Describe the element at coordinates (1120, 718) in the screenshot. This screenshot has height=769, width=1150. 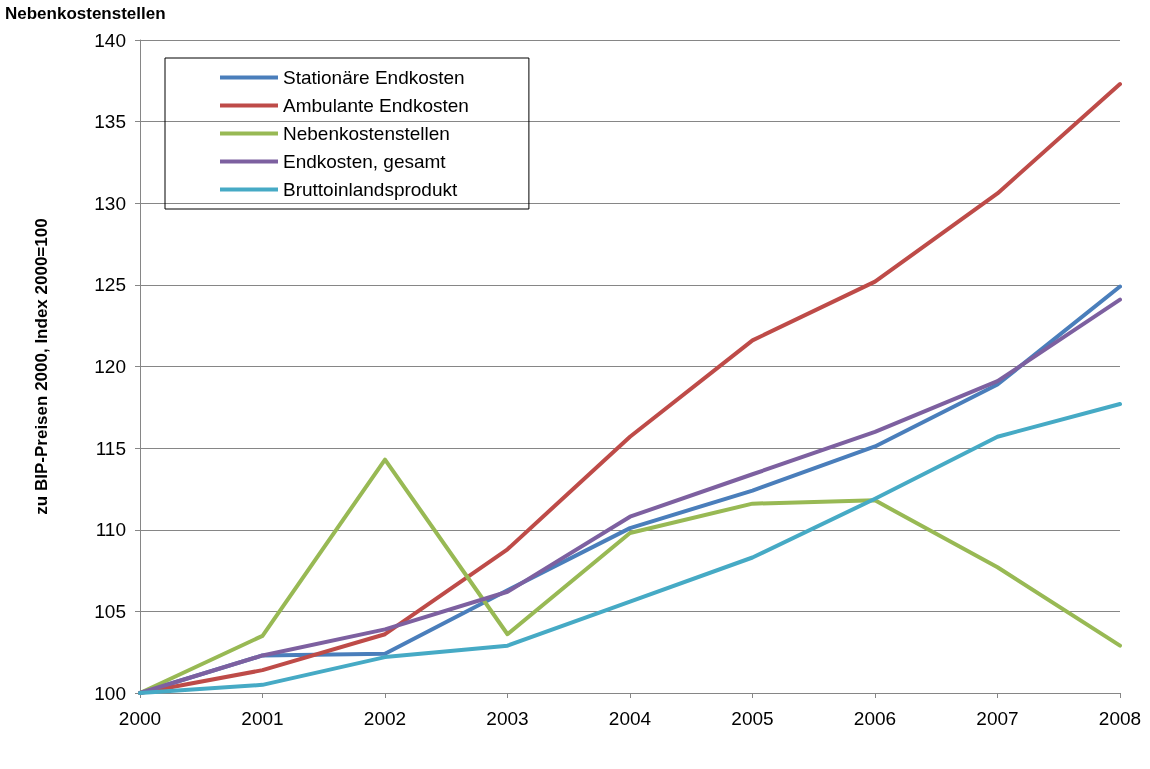
I see `x-tick-label: 2008` at that location.